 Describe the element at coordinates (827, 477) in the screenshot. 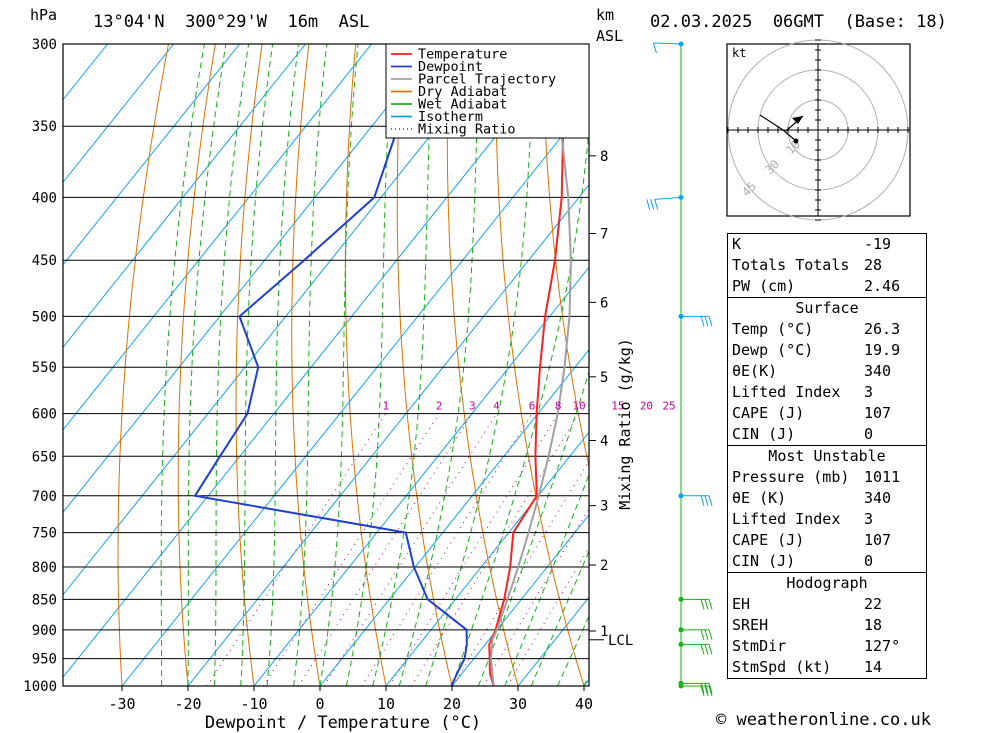

I see `mu-index-row: Pressure (mb) 1011` at that location.